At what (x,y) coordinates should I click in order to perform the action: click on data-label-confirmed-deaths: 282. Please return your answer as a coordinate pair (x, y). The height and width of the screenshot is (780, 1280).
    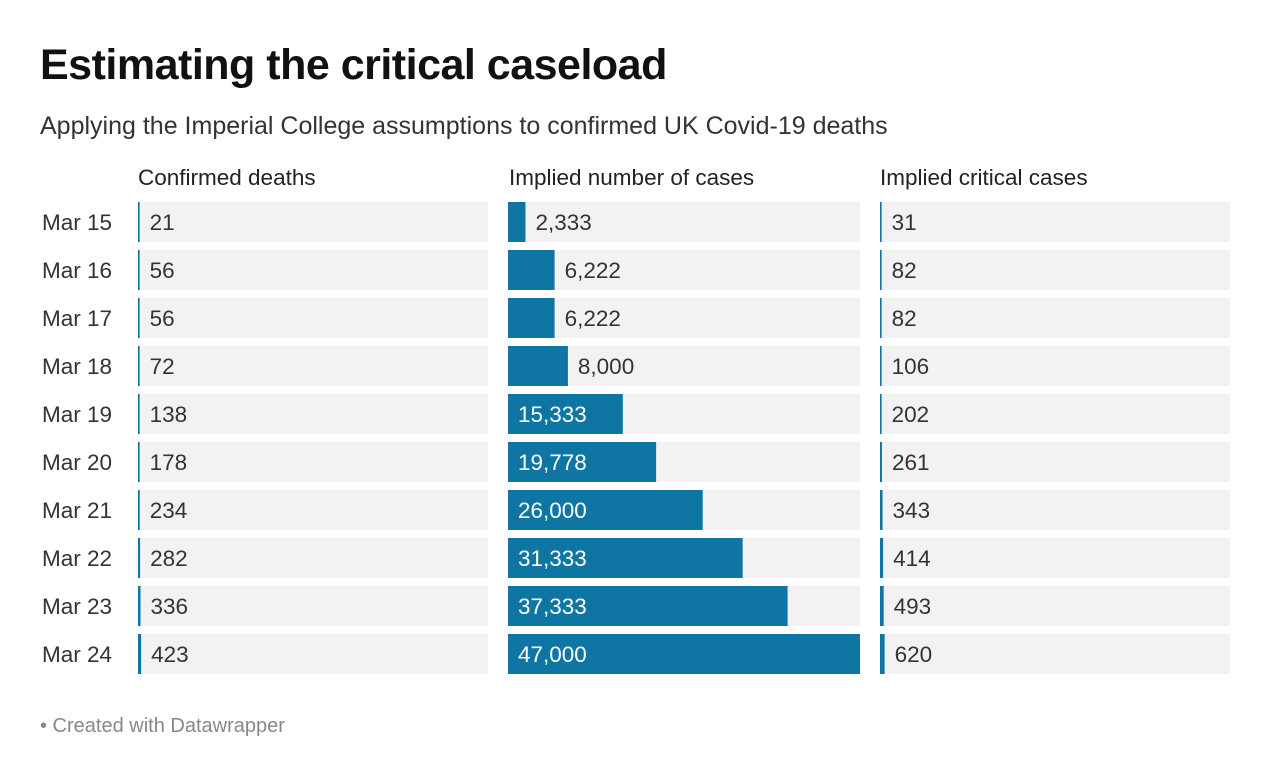
    Looking at the image, I should click on (169, 558).